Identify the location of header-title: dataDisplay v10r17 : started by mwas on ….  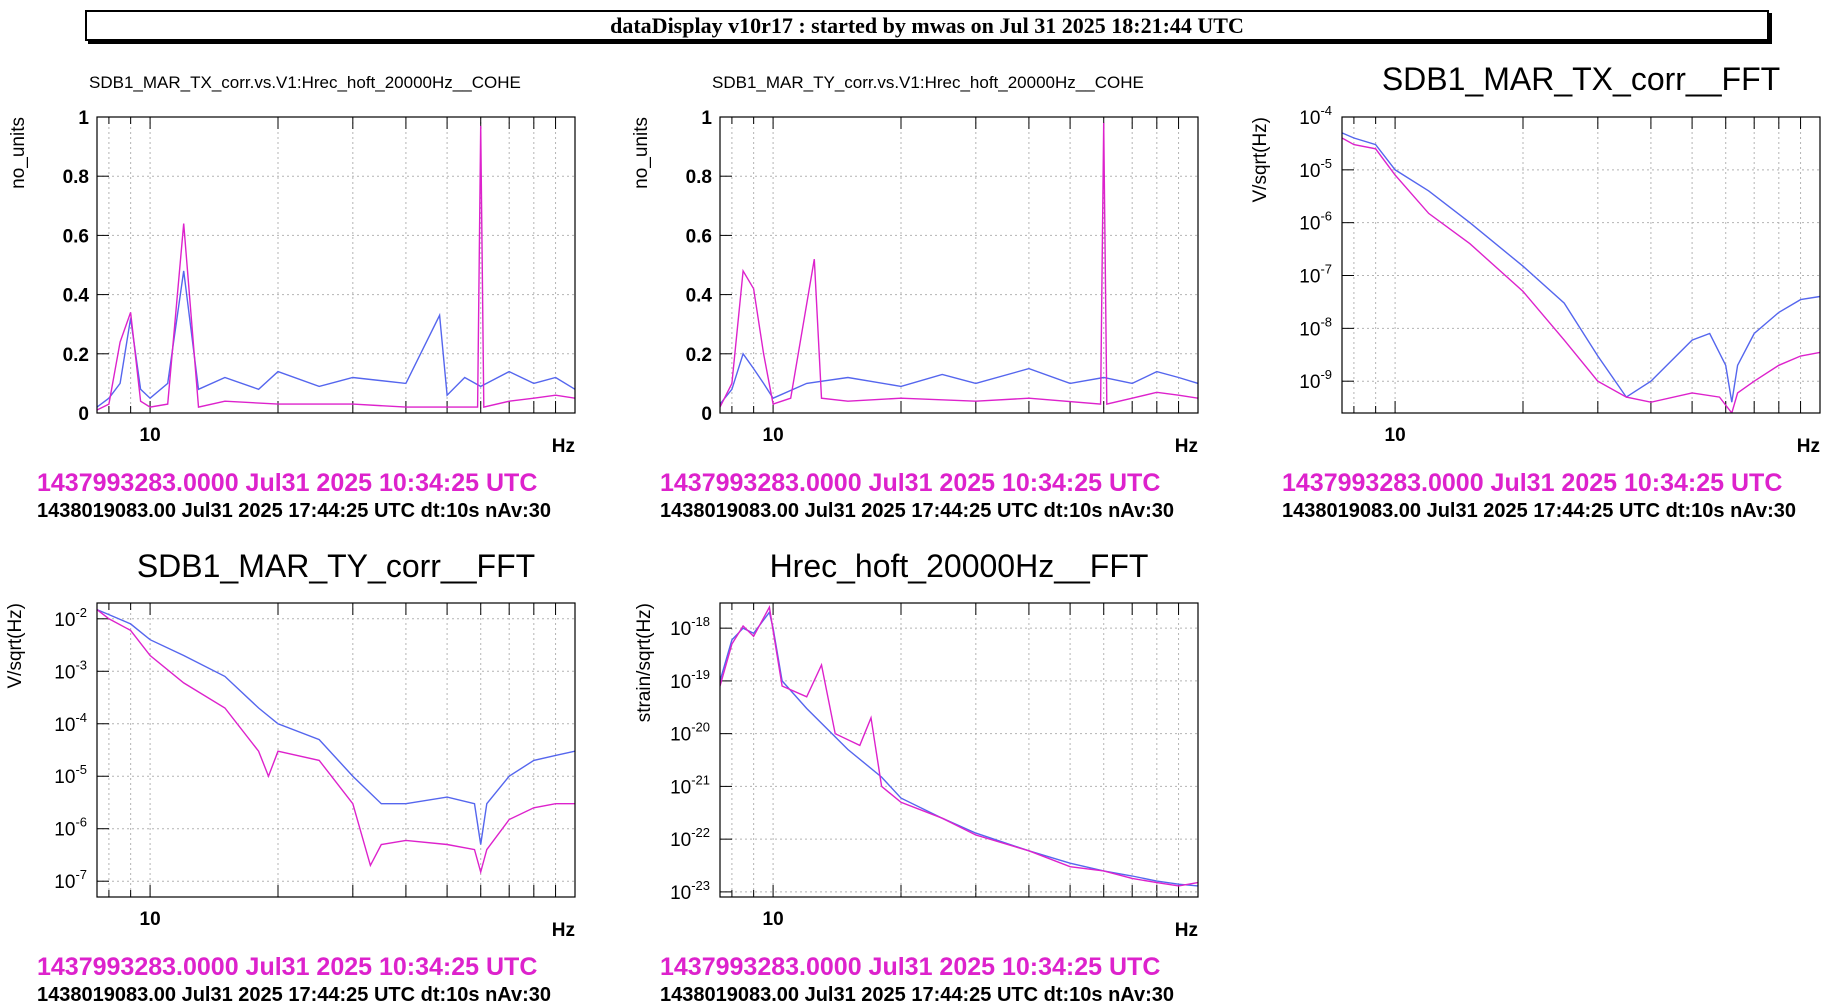
(927, 25).